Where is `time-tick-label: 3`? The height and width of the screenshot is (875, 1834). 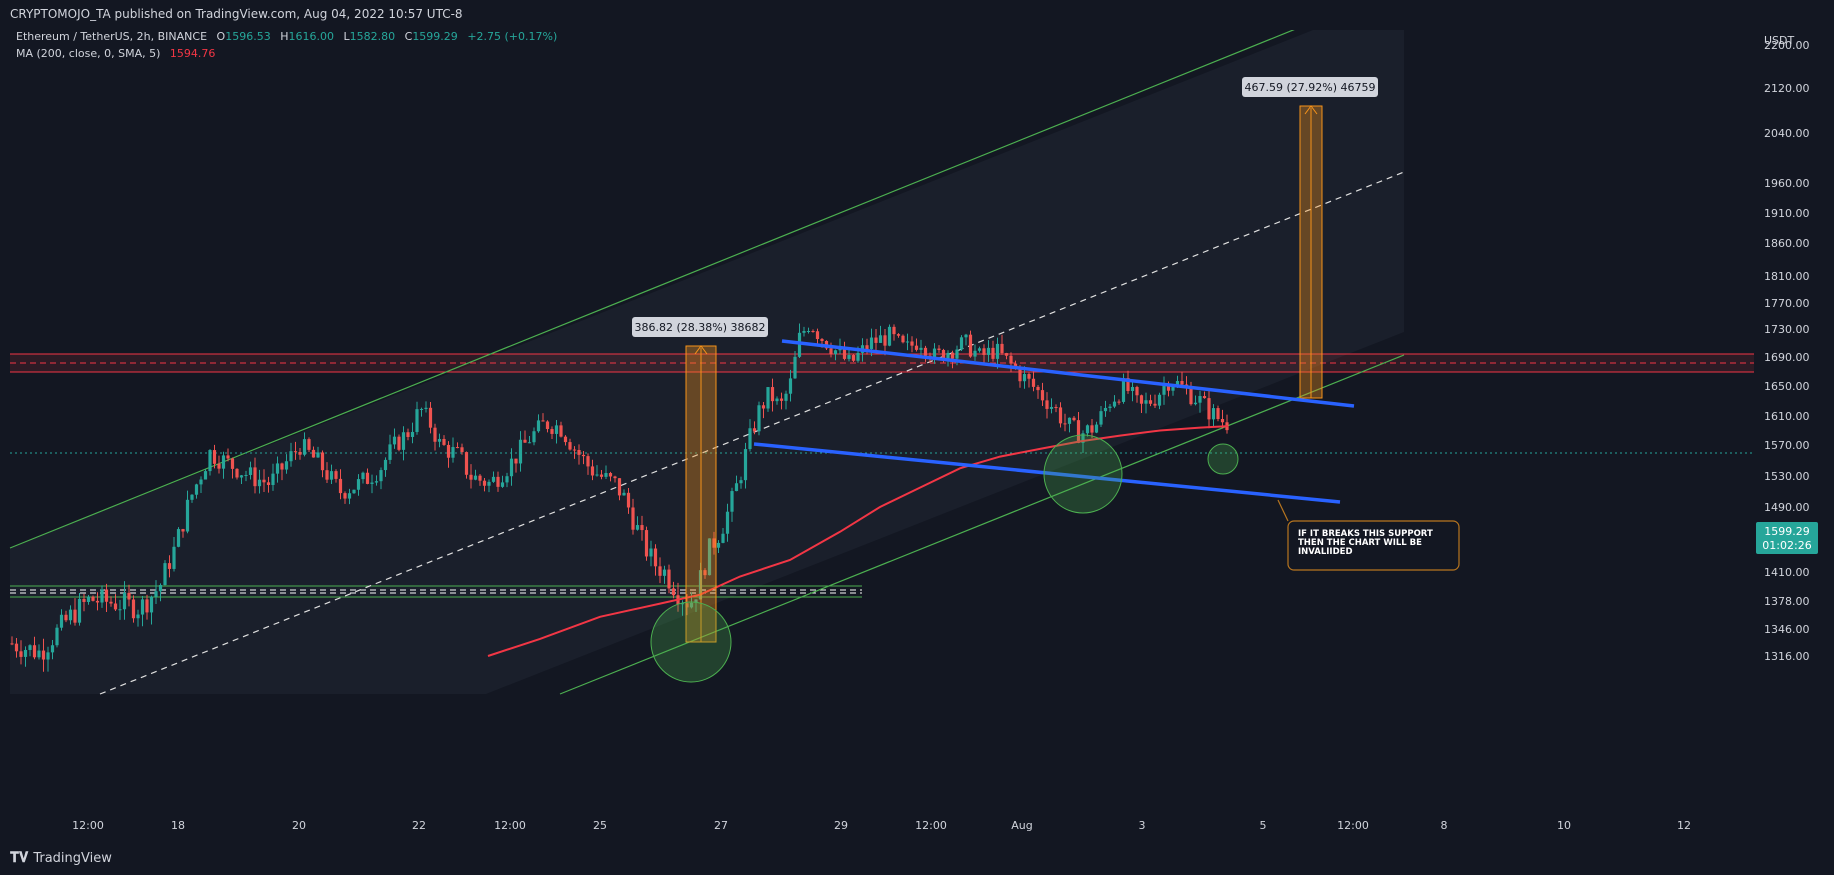 time-tick-label: 3 is located at coordinates (1142, 825).